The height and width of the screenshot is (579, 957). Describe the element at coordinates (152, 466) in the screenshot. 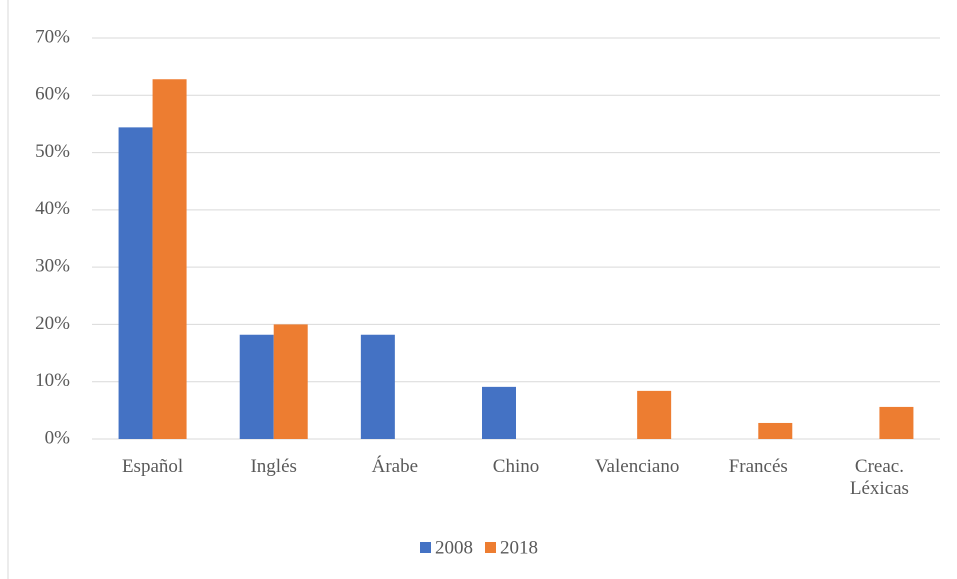

I see `x-tick-label: Español` at that location.